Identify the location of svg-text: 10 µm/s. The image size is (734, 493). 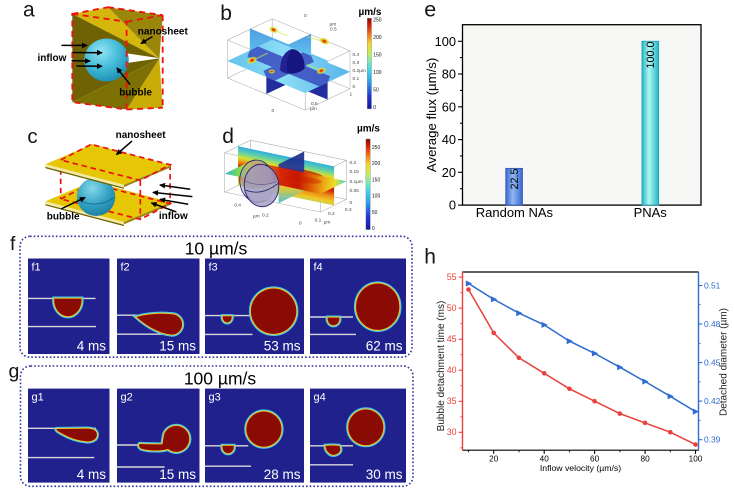
(216, 249).